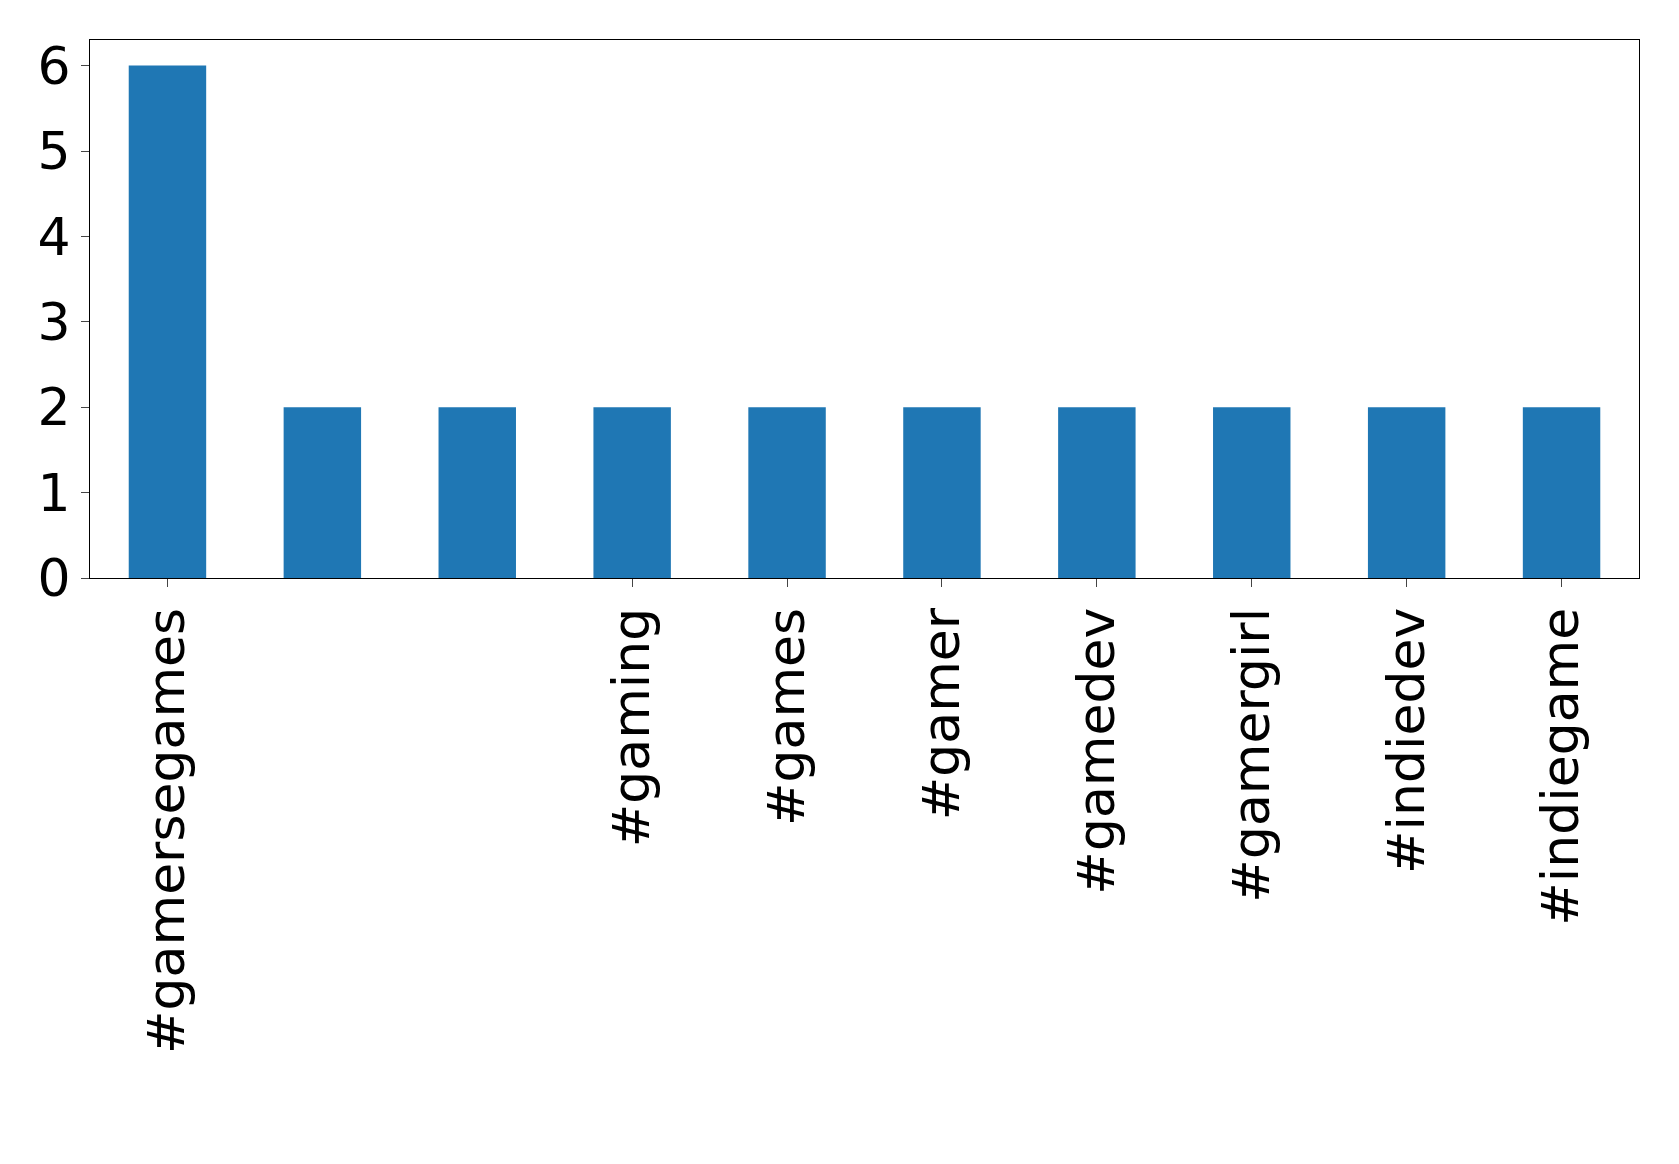 This screenshot has width=1679, height=1164. Describe the element at coordinates (54, 236) in the screenshot. I see `y-tick-label: 4` at that location.